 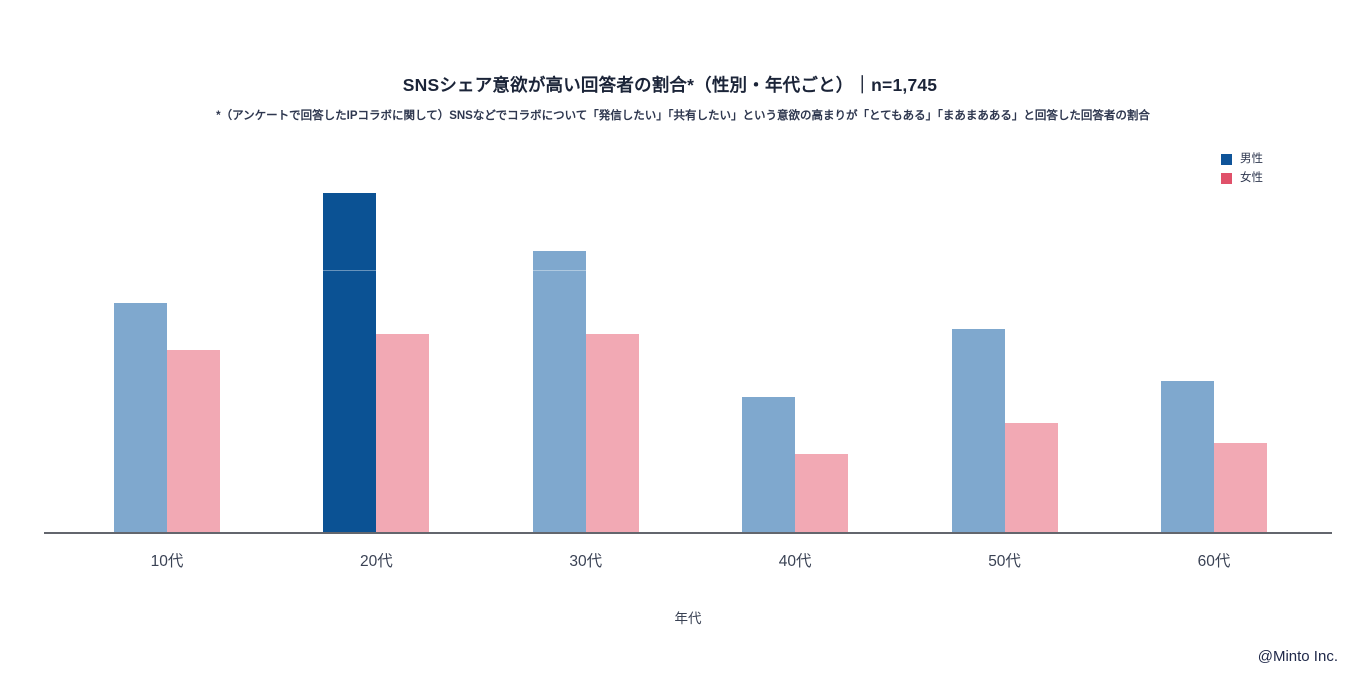 What do you see at coordinates (978, 430) in the screenshot?
I see `bar-男性-50代` at bounding box center [978, 430].